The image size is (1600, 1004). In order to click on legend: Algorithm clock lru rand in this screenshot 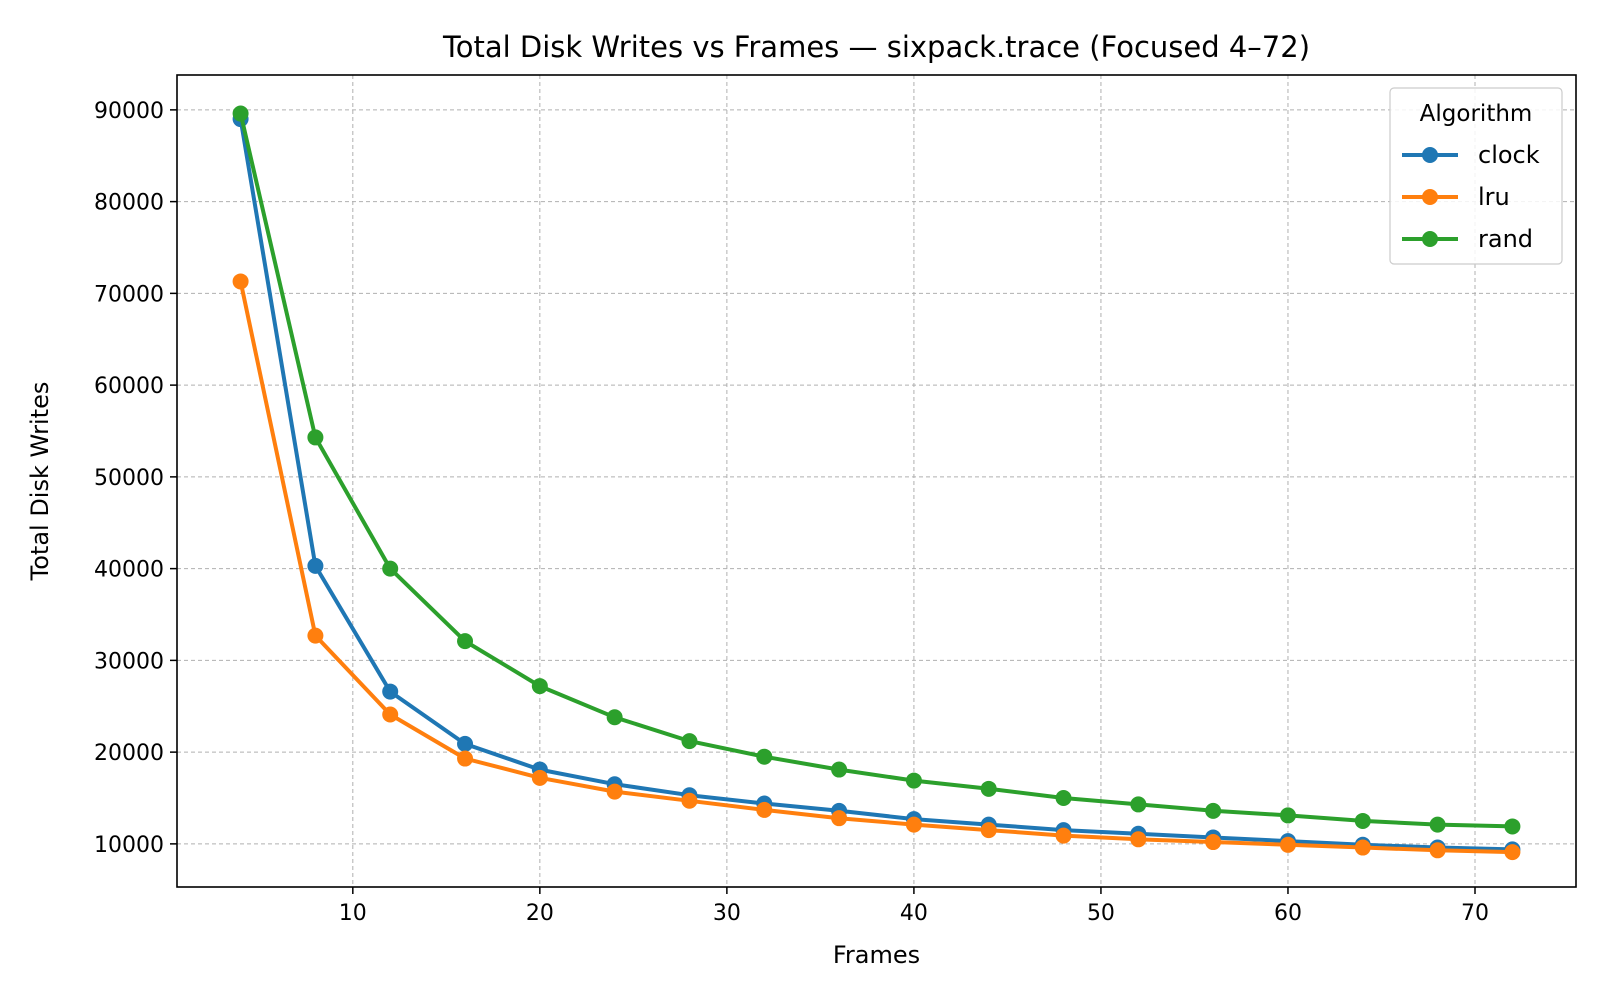, I will do `click(1476, 176)`.